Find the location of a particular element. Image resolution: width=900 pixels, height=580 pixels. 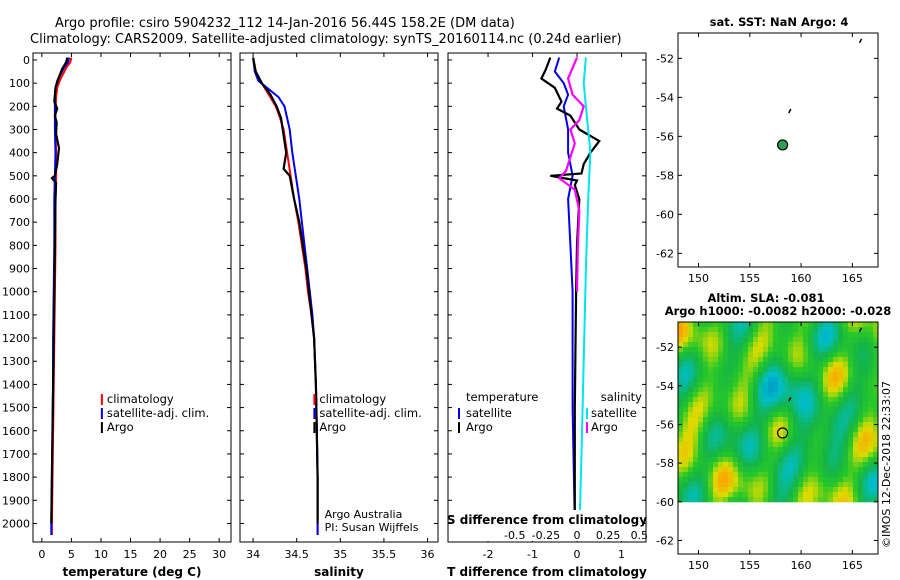

depth-tick-label: 100 is located at coordinates (19, 83).